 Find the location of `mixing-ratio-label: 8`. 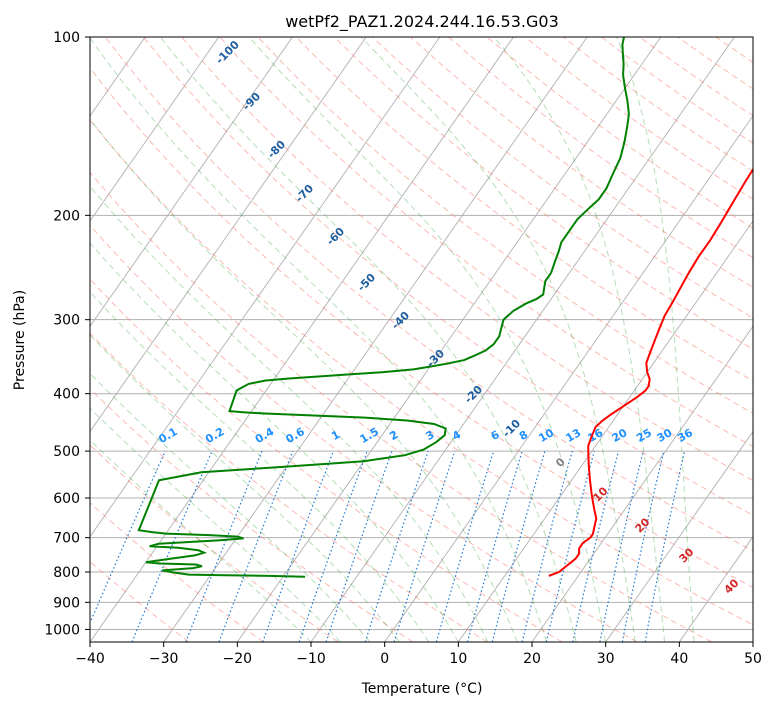

mixing-ratio-label: 8 is located at coordinates (523, 435).